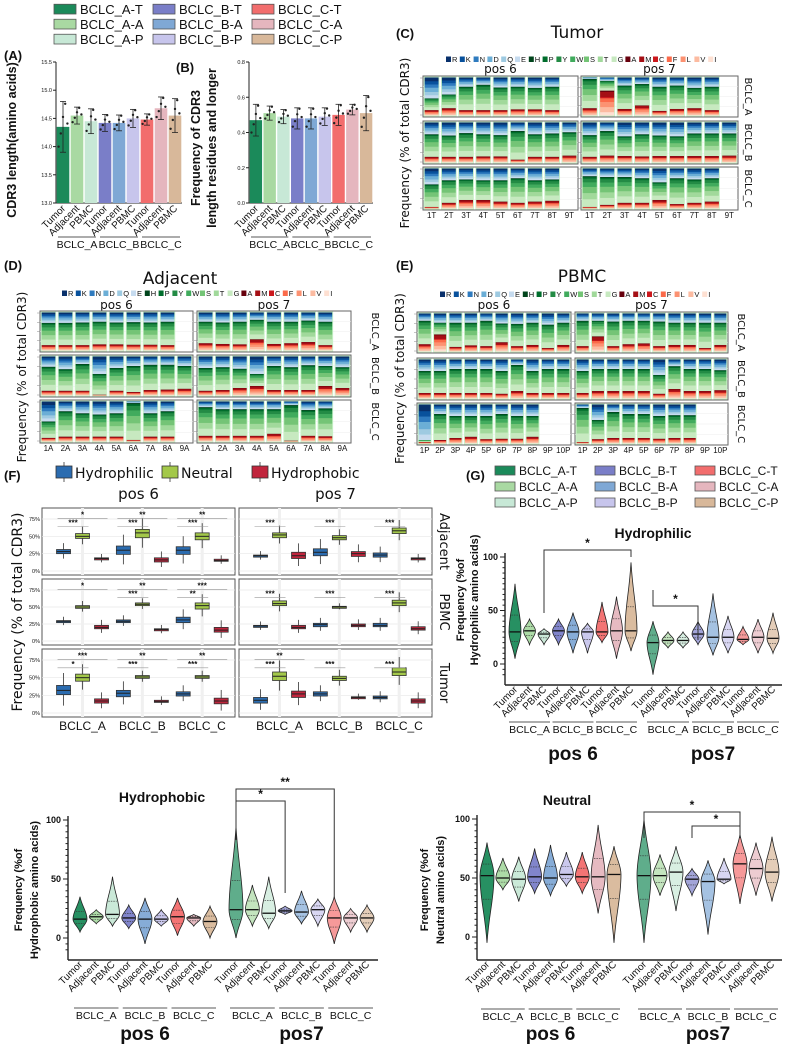 The width and height of the screenshot is (788, 1045). Describe the element at coordinates (80, 915) in the screenshot. I see `violin` at that location.